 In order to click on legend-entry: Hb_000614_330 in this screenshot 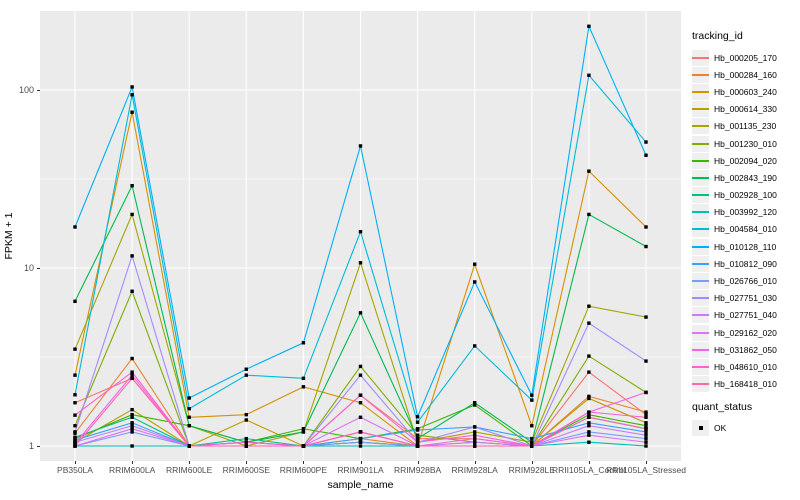, I will do `click(734, 109)`.